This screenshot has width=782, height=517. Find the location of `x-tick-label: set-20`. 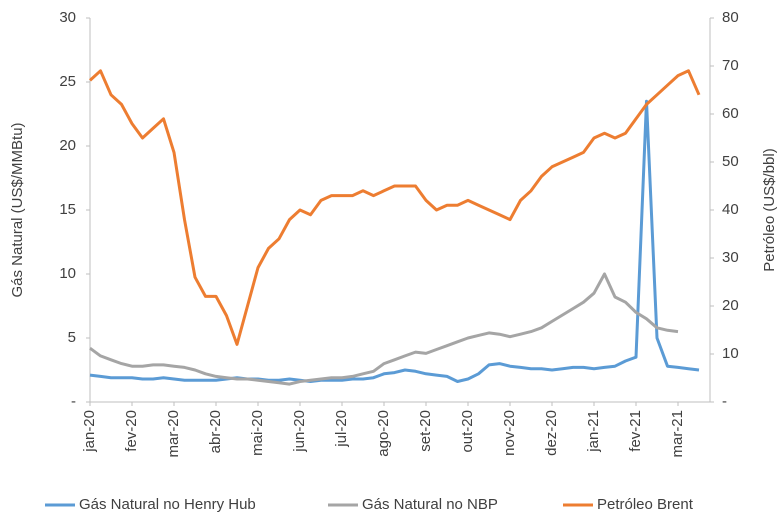

x-tick-label: set-20 is located at coordinates (425, 431).